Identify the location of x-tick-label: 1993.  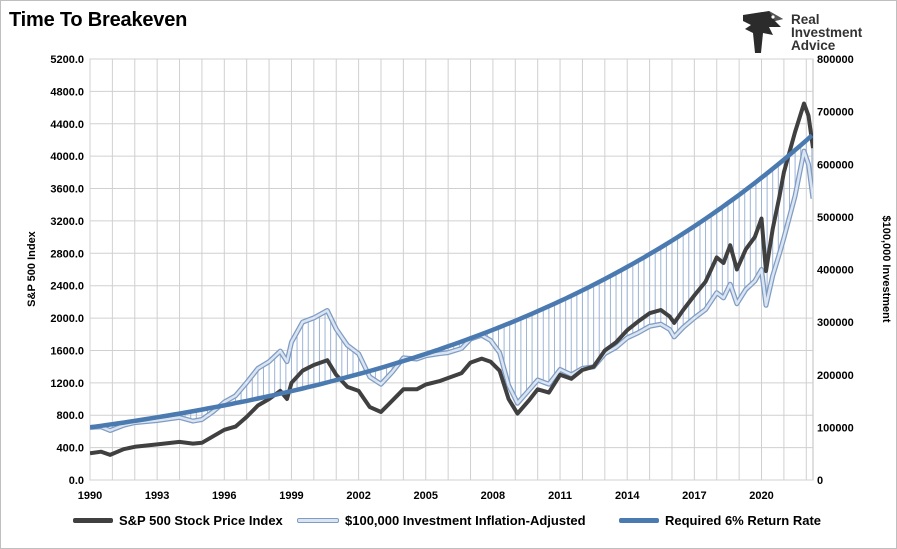
(157, 496).